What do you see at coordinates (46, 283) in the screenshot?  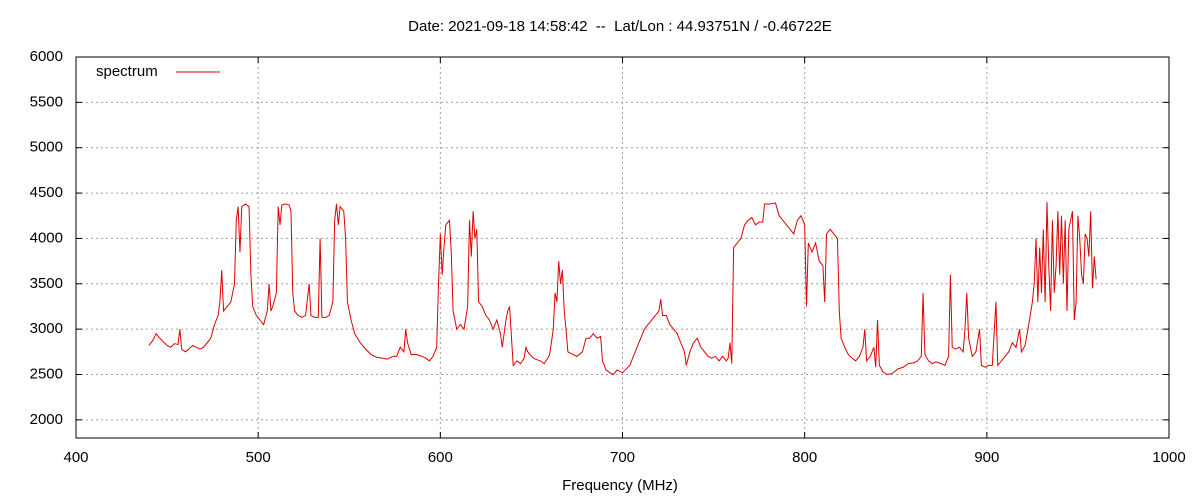 I see `y-tick-label: 3500` at bounding box center [46, 283].